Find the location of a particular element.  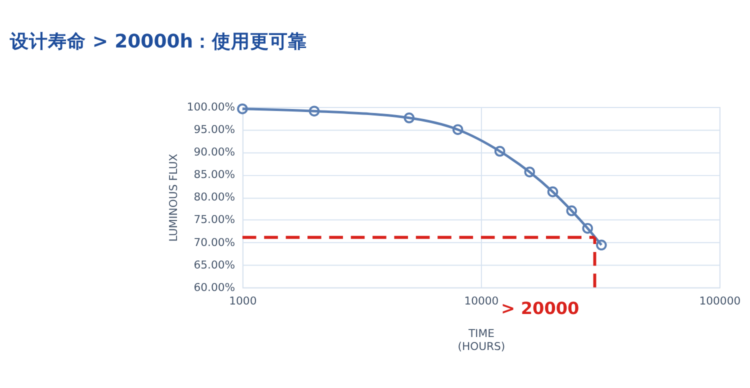

y-tick-label: 60.00% is located at coordinates (215, 287).